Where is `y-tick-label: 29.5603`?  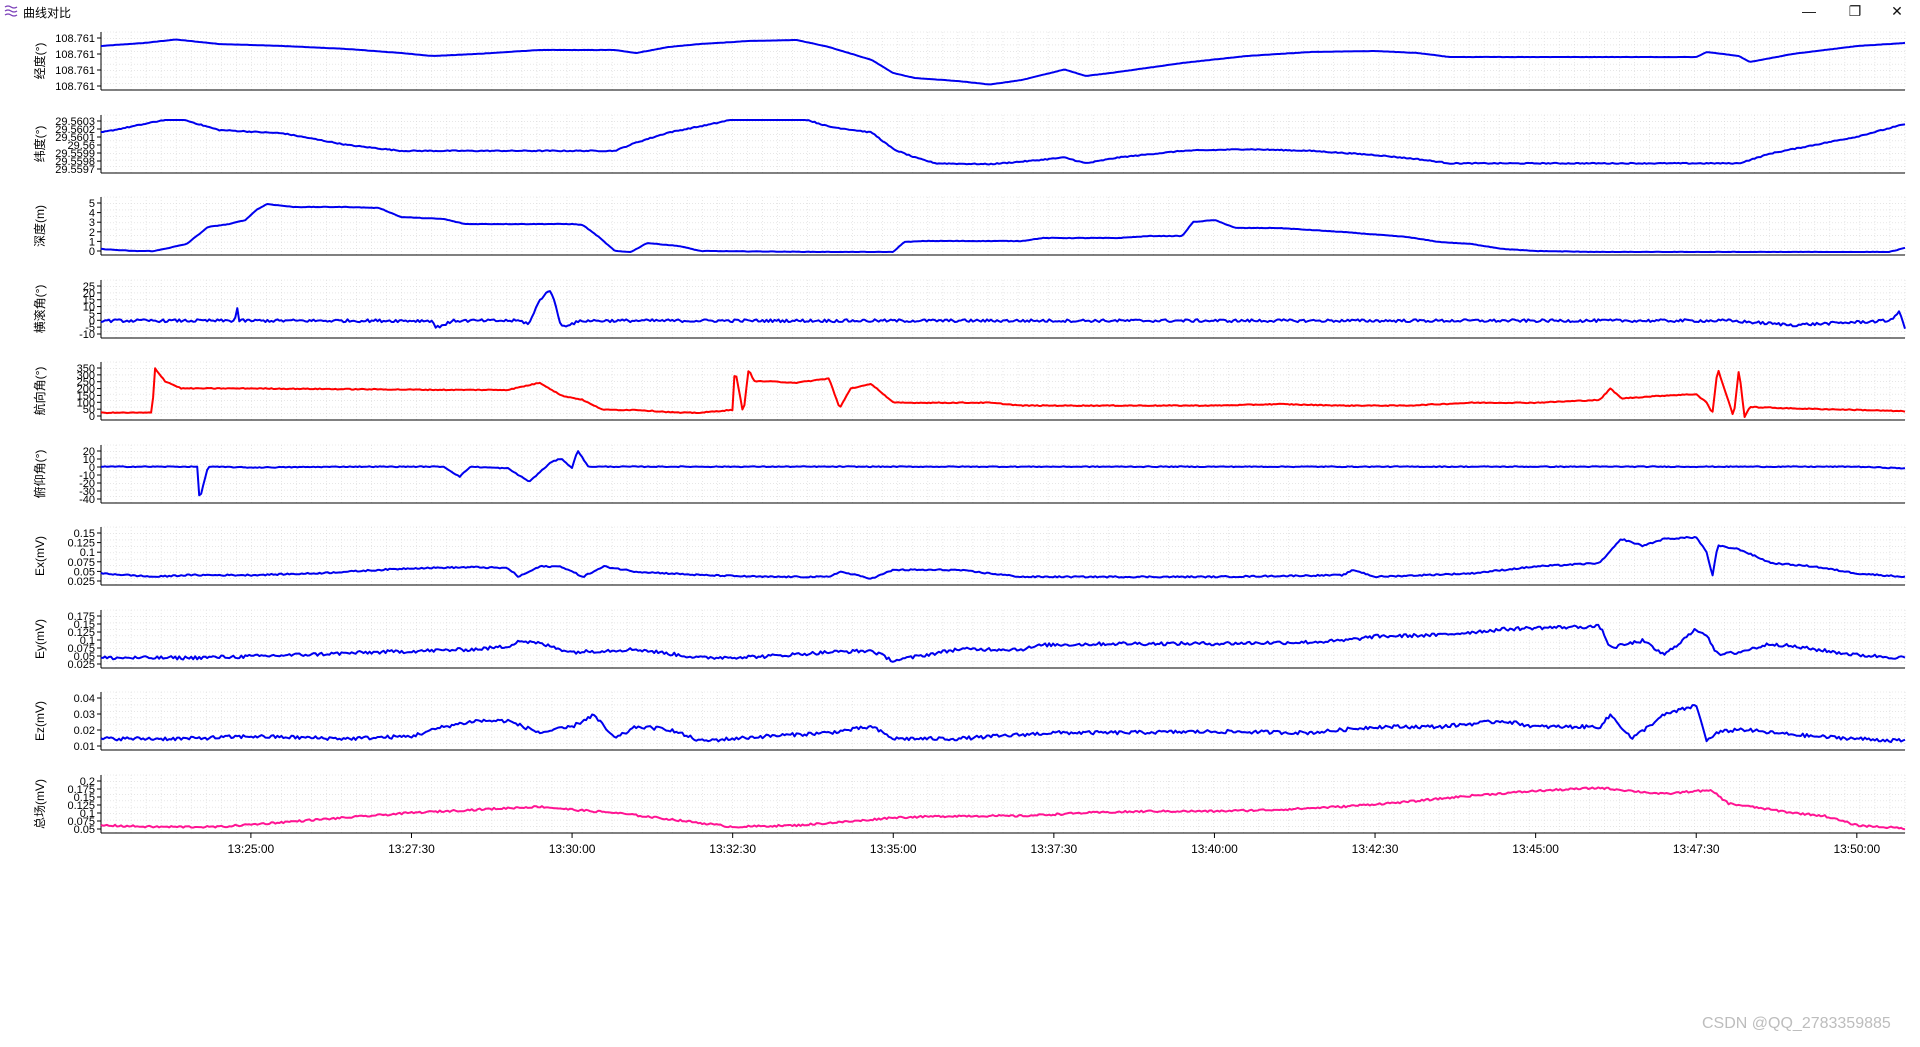
y-tick-label: 29.5603 is located at coordinates (75, 122).